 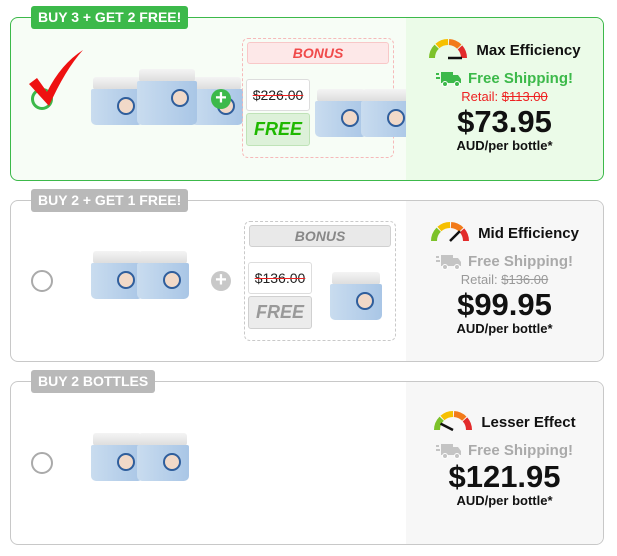 What do you see at coordinates (110, 17) in the screenshot?
I see `offer-badge: BUY 3 + GET 2 FREE!` at bounding box center [110, 17].